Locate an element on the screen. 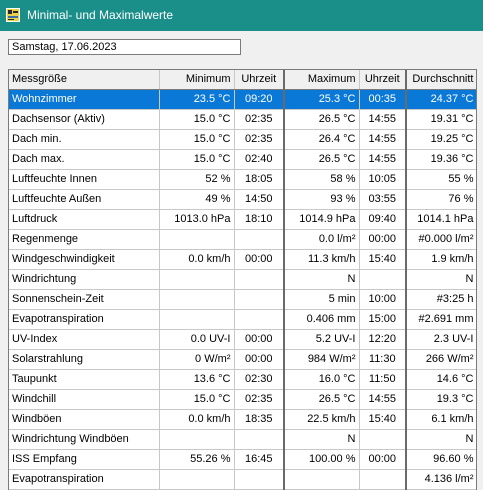 The width and height of the screenshot is (483, 490). column-header-maximum: Maximum is located at coordinates (322, 80).